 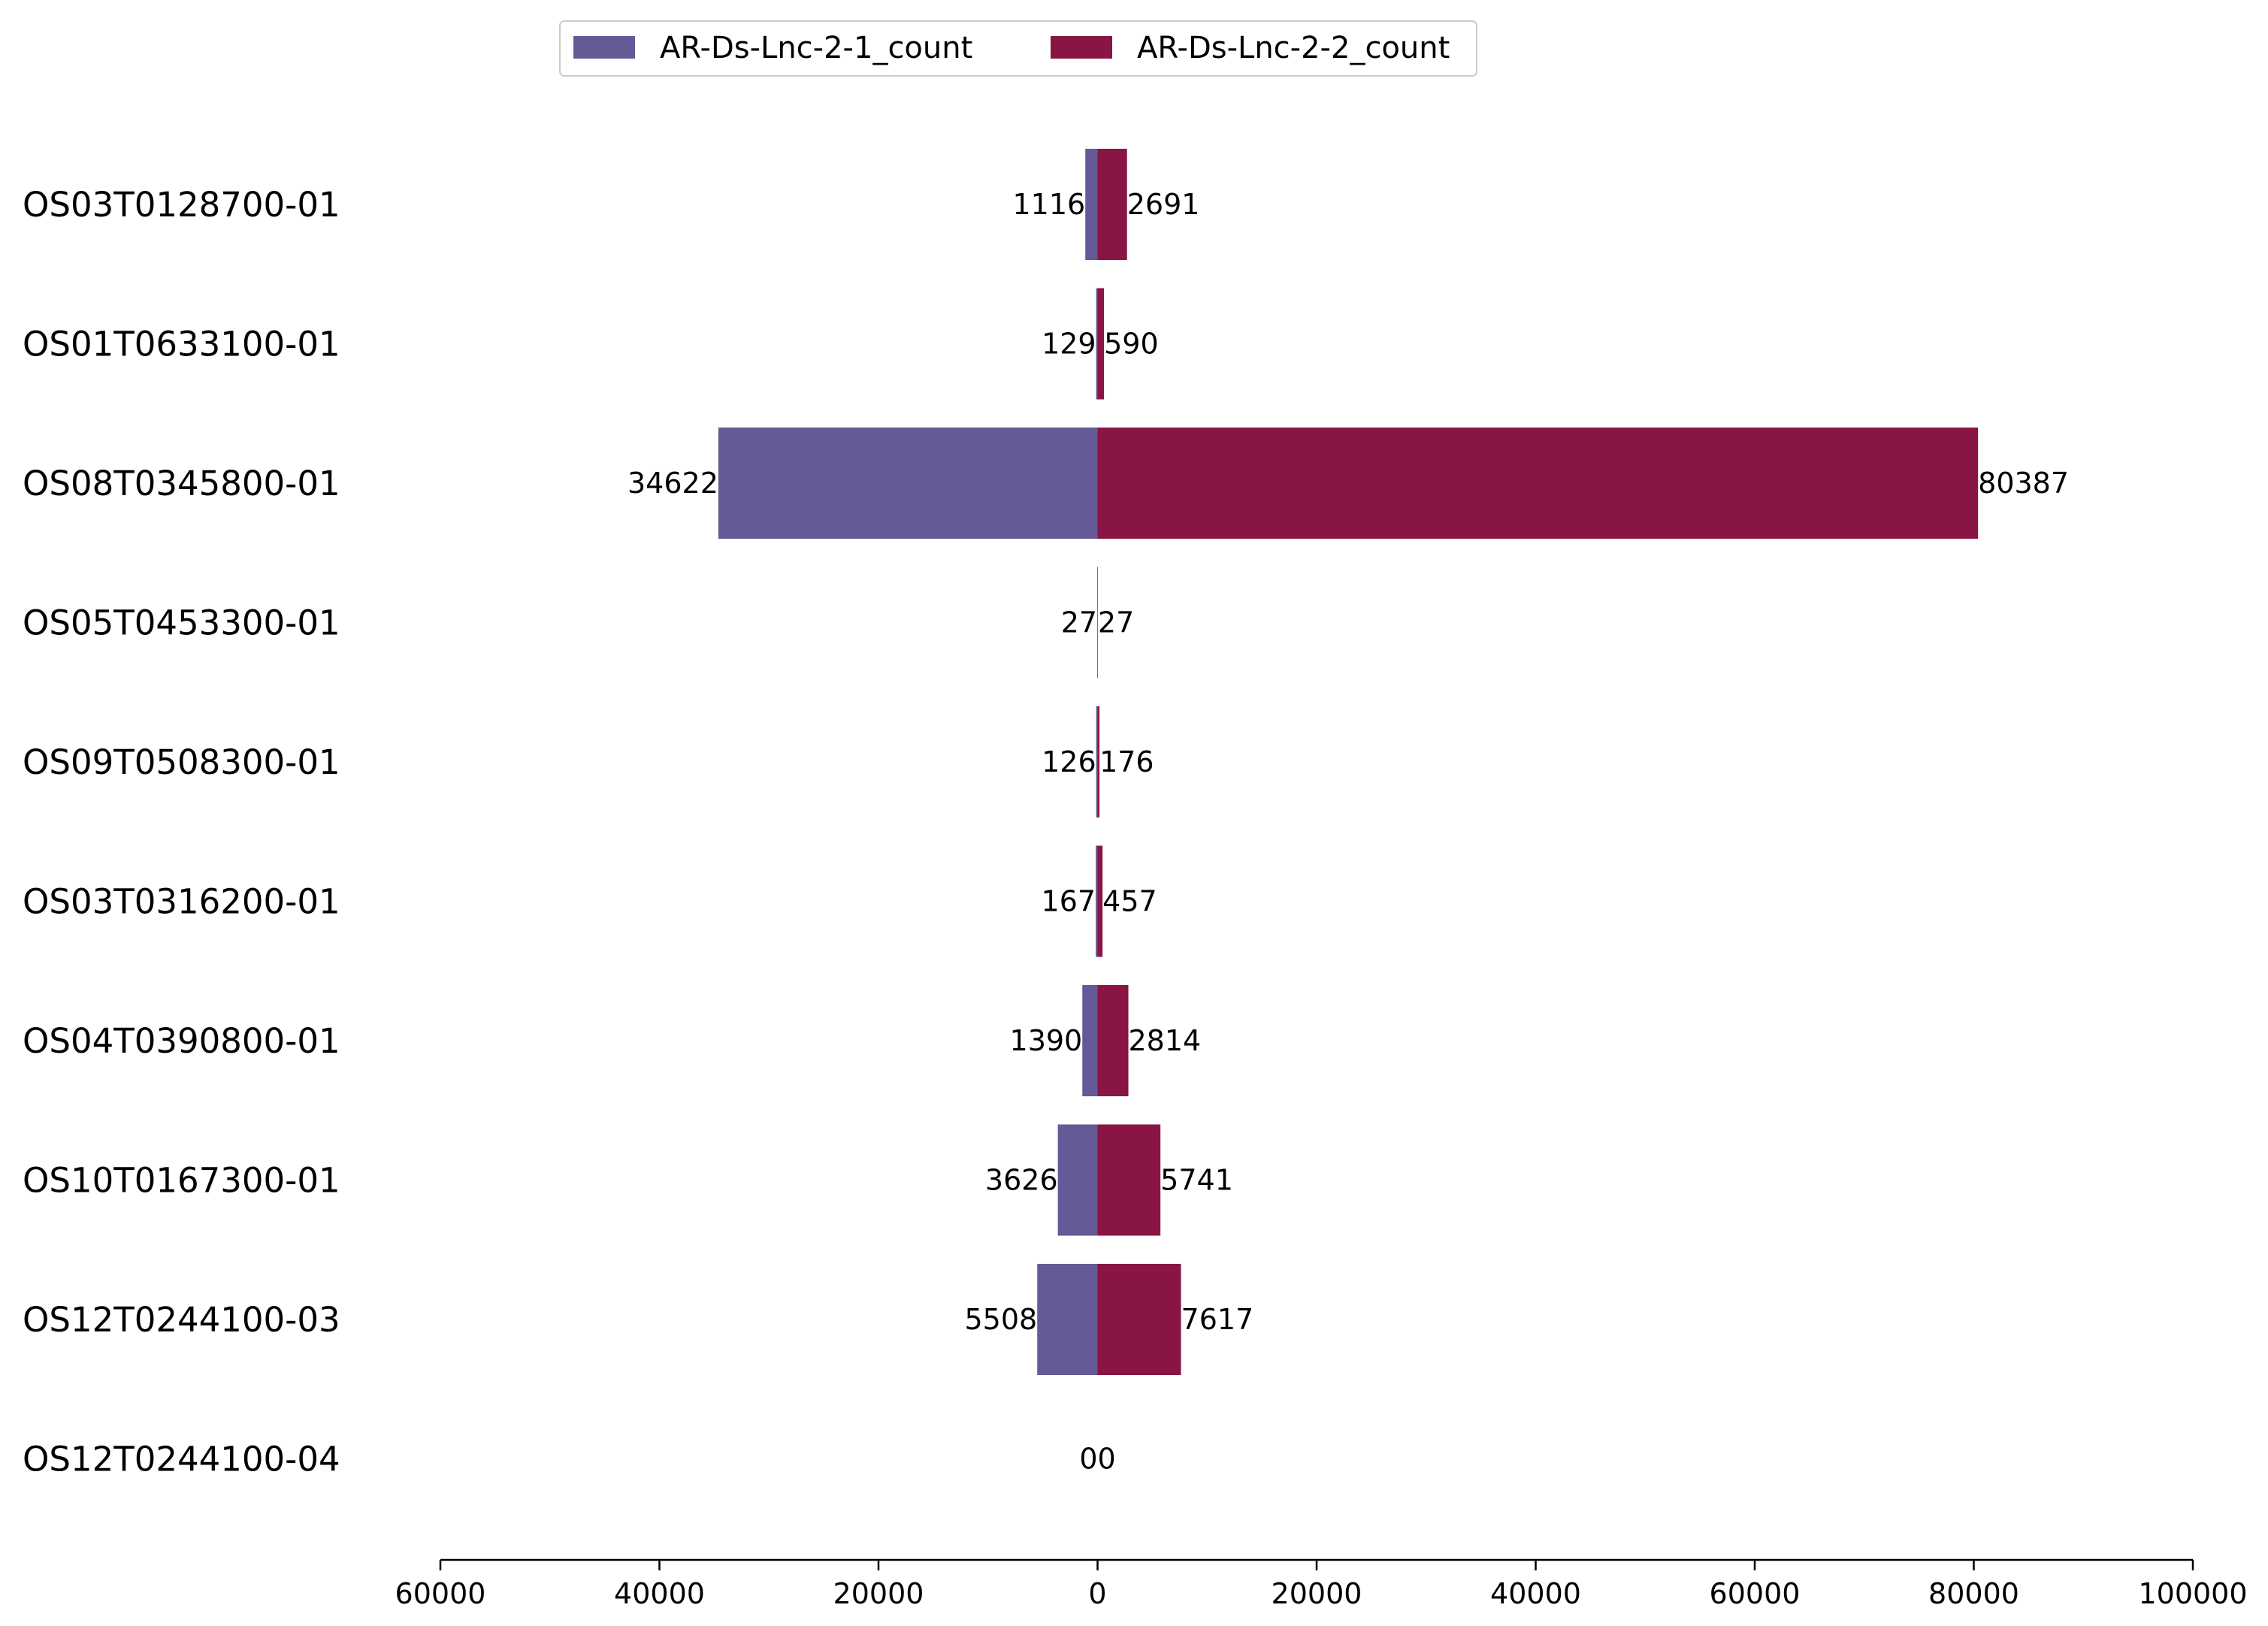 I want to click on value-label-left-8: 5508, so click(x=1002, y=1319).